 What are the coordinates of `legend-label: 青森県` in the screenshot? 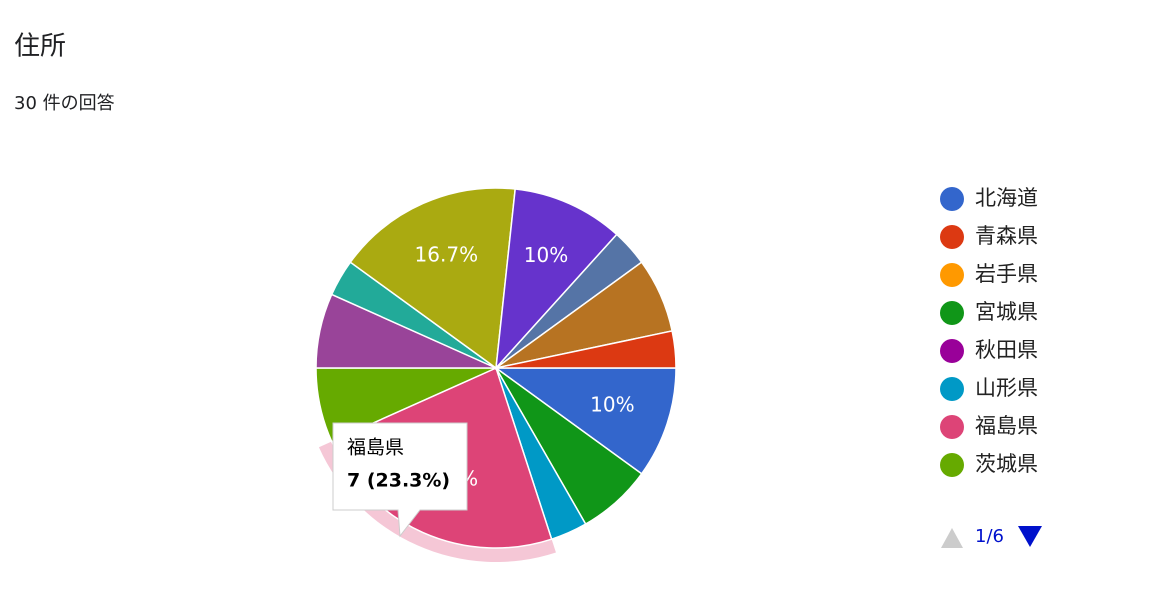 It's located at (1006, 236).